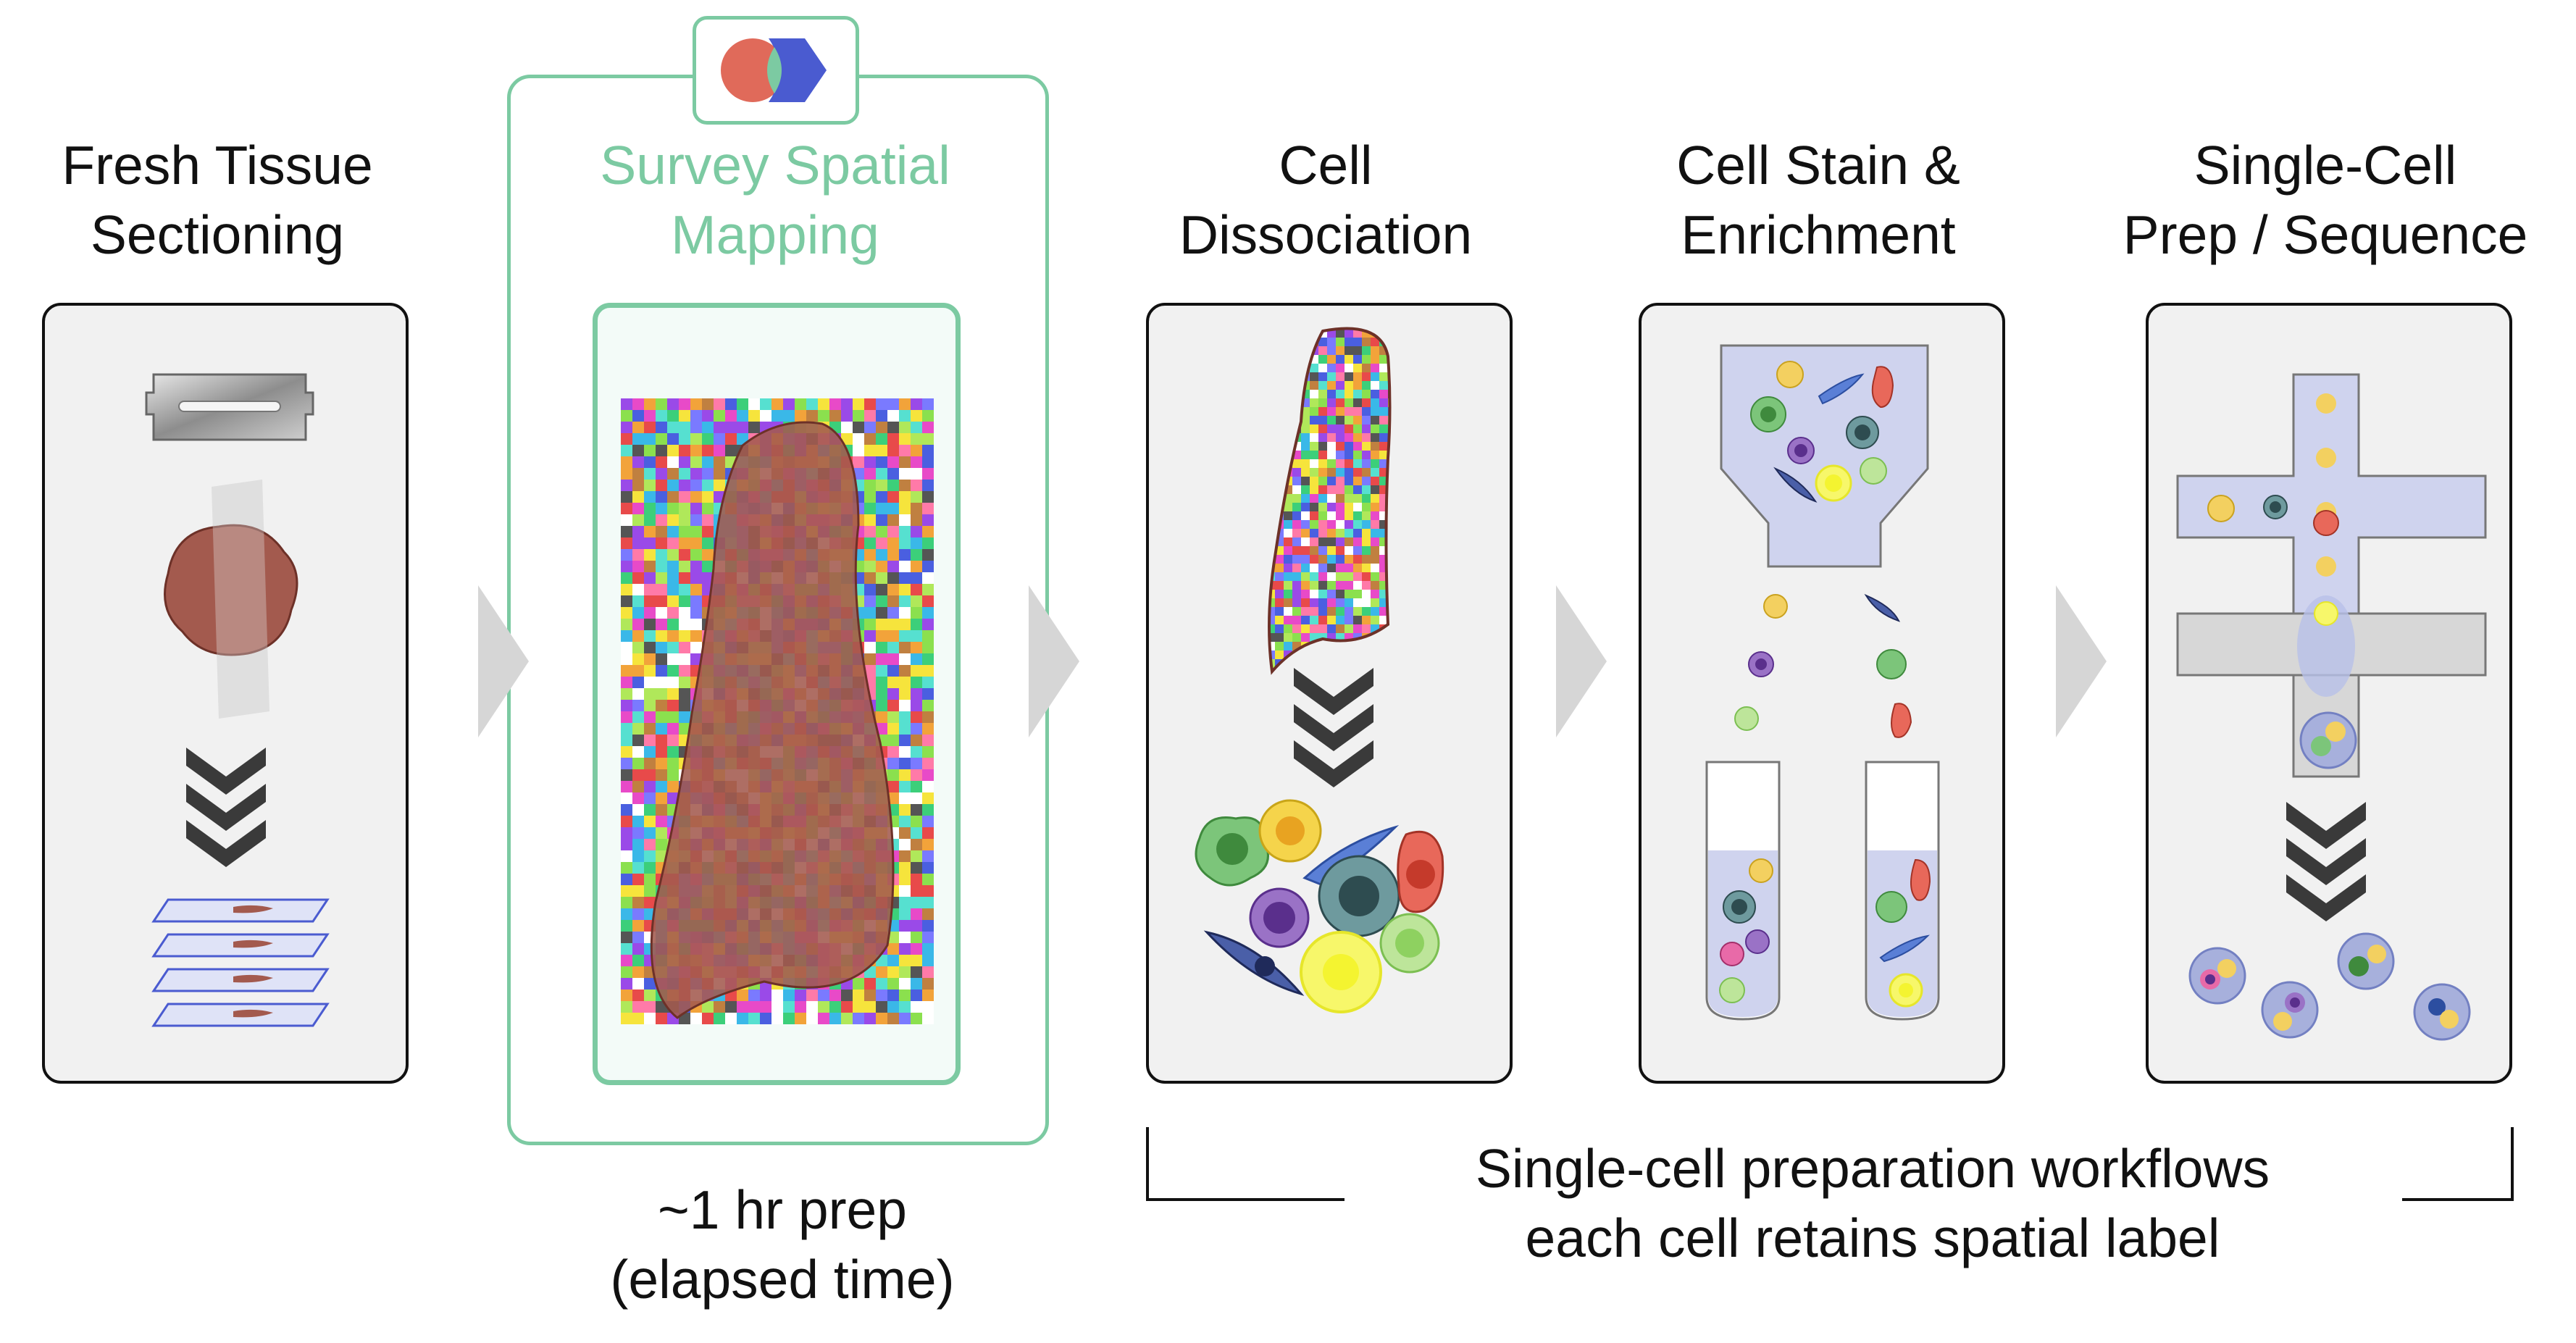 The image size is (2576, 1343). I want to click on workflow-bracket-left, so click(1245, 1164).